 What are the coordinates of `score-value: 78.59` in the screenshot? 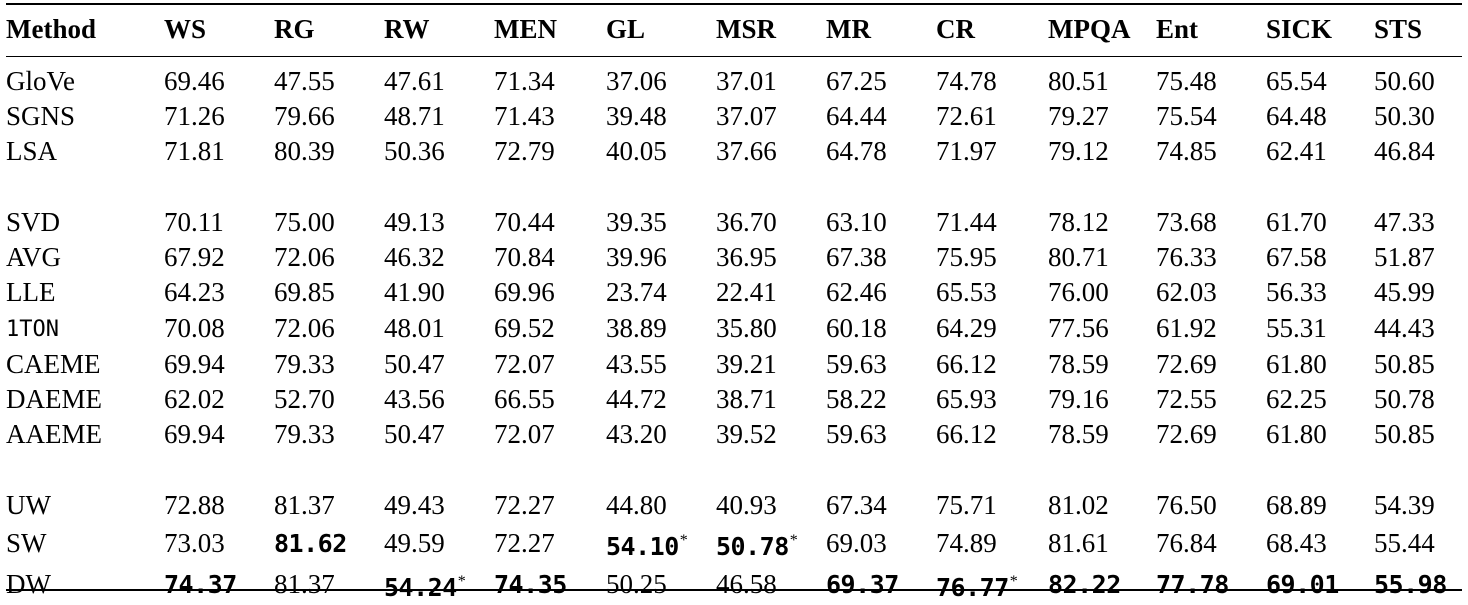 It's located at (1078, 364).